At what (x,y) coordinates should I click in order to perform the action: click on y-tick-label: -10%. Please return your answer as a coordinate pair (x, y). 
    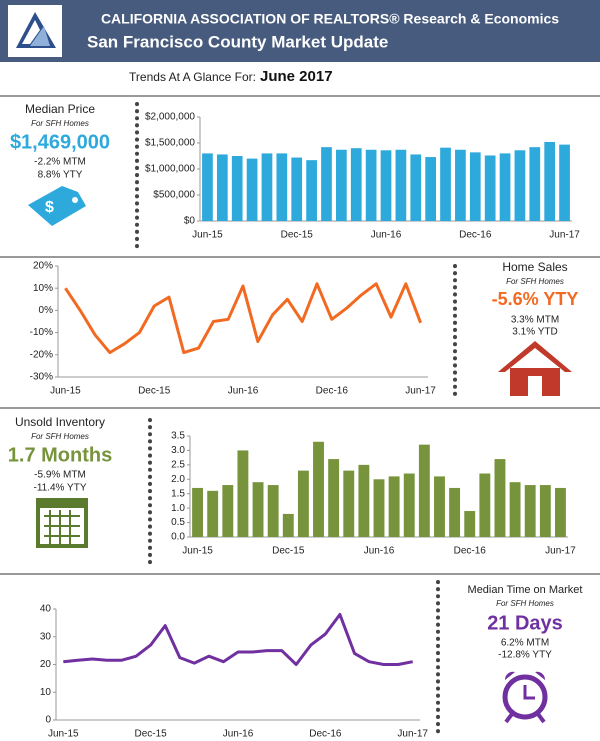
    Looking at the image, I should click on (41, 332).